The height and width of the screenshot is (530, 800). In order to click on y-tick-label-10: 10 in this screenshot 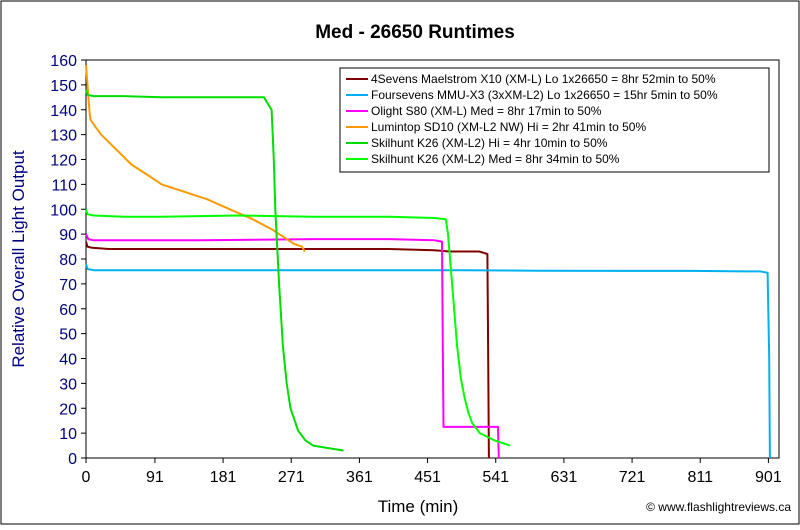, I will do `click(68, 434)`.